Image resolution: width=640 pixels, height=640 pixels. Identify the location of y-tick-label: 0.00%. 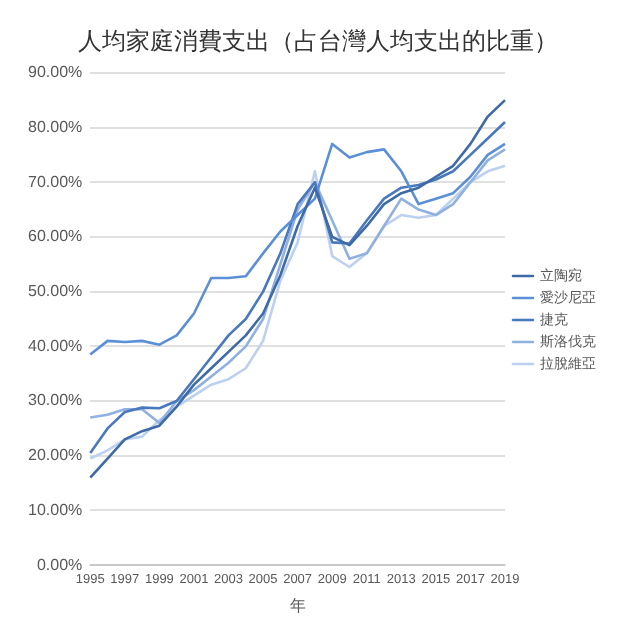
(59, 564).